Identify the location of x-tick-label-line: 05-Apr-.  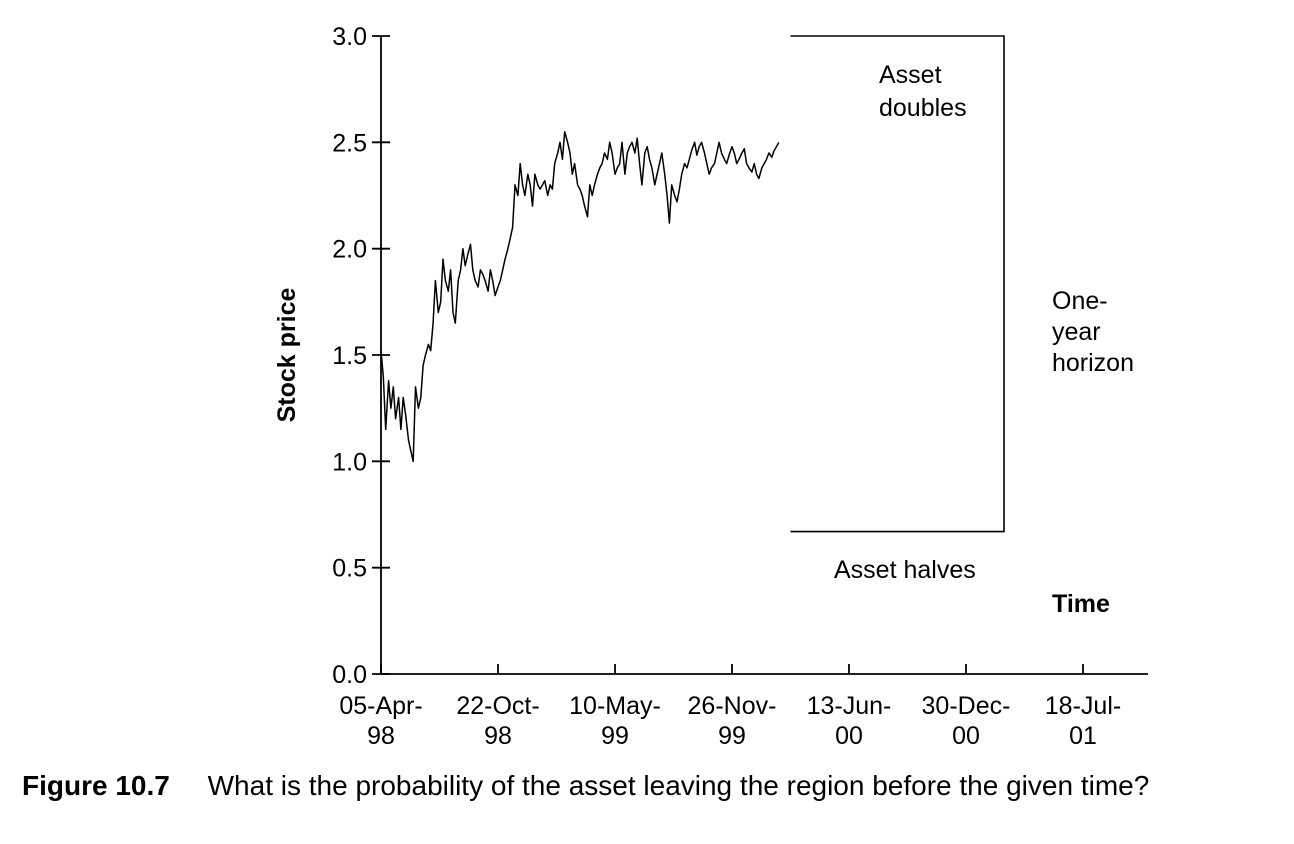
(380, 706).